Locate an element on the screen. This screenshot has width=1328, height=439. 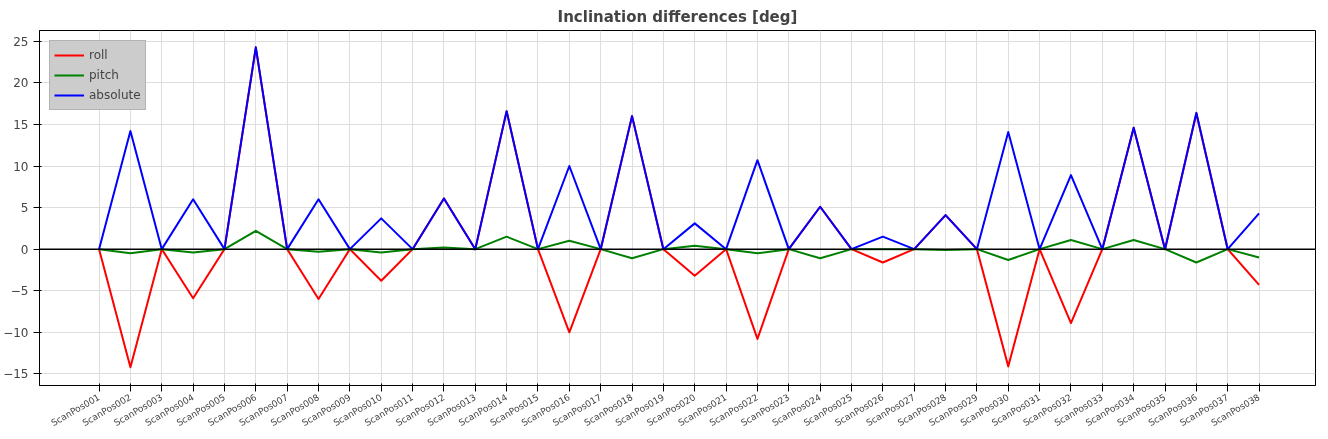
chart-title: Inclination differences [deg] is located at coordinates (677, 16).